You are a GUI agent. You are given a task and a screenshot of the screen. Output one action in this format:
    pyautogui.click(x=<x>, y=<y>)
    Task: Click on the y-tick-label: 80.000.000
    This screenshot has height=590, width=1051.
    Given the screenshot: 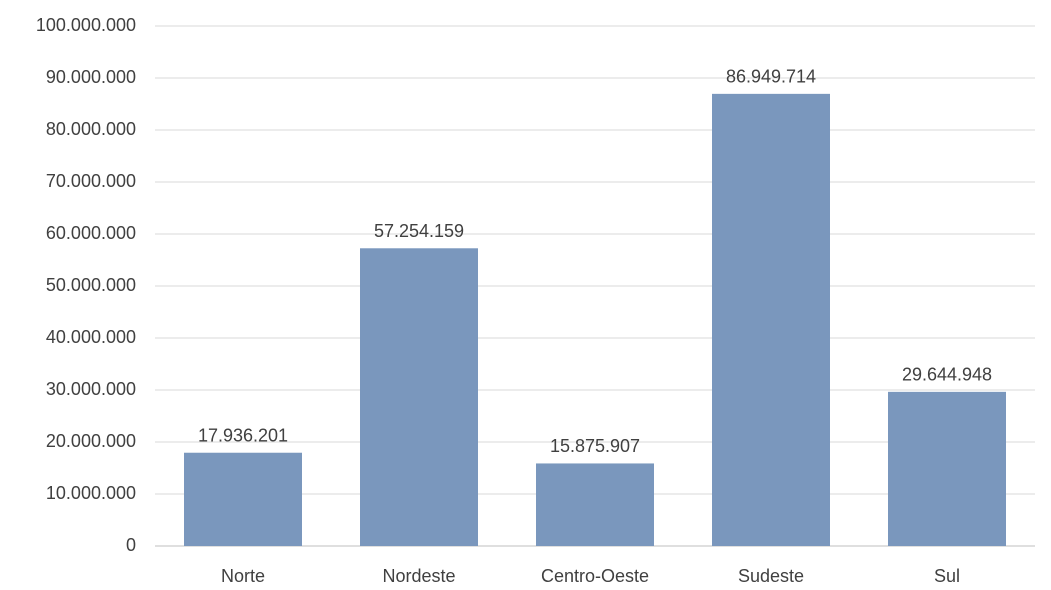 What is the action you would take?
    pyautogui.click(x=91, y=129)
    